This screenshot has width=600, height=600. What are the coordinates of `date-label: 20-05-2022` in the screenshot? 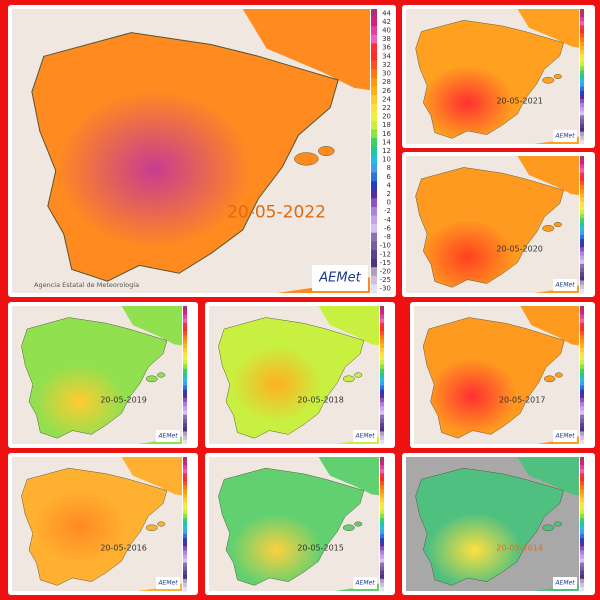 It's located at (276, 212).